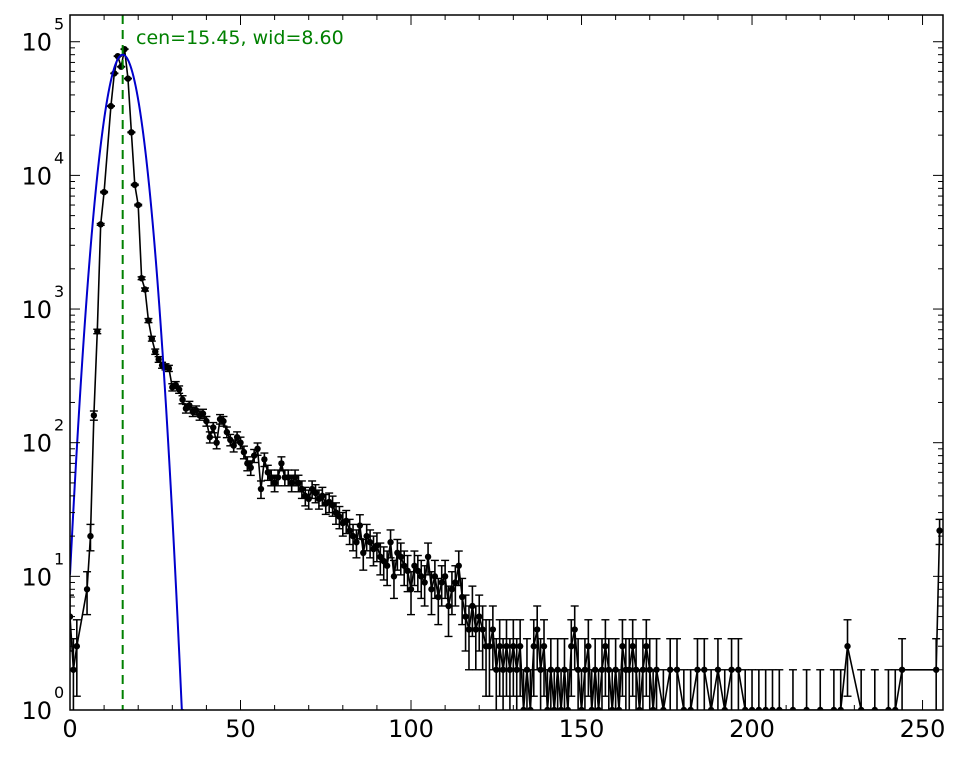 The height and width of the screenshot is (760, 965). I want to click on x-tick-label: 150, so click(582, 729).